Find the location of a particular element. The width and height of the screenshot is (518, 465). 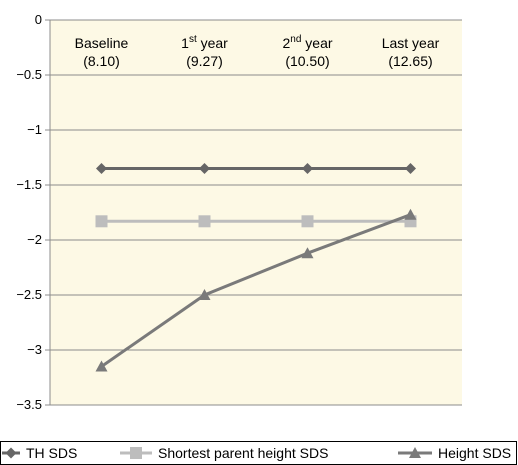

category-age-label: (9.27) is located at coordinates (204, 61).